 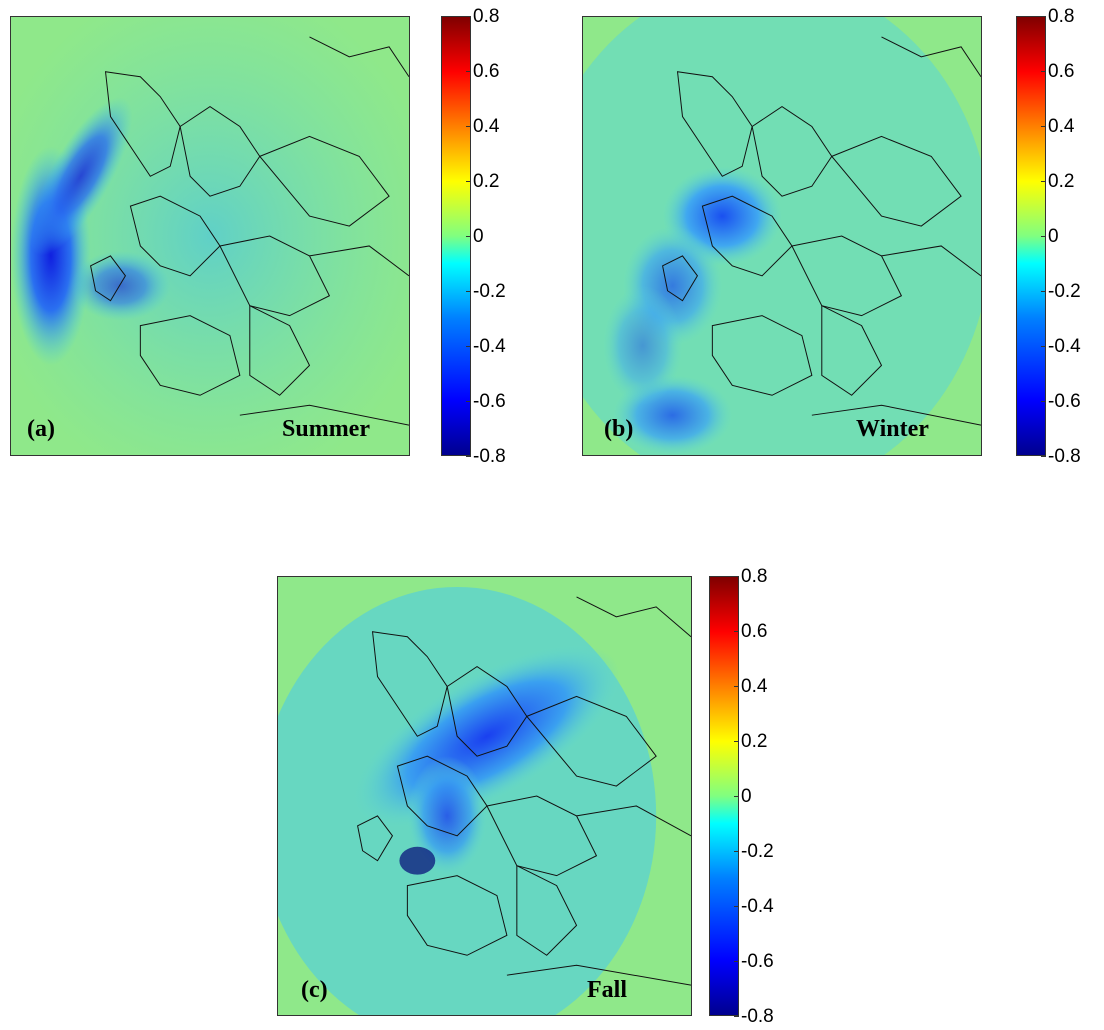 What do you see at coordinates (607, 990) in the screenshot?
I see `season-label-fall: Fall` at bounding box center [607, 990].